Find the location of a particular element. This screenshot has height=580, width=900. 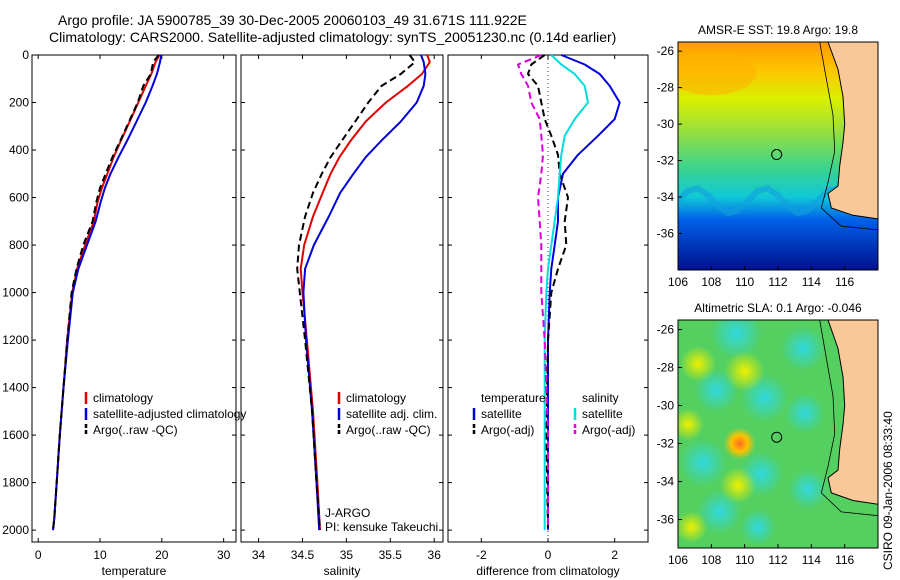

y-tick-label: 200 is located at coordinates (19, 103).